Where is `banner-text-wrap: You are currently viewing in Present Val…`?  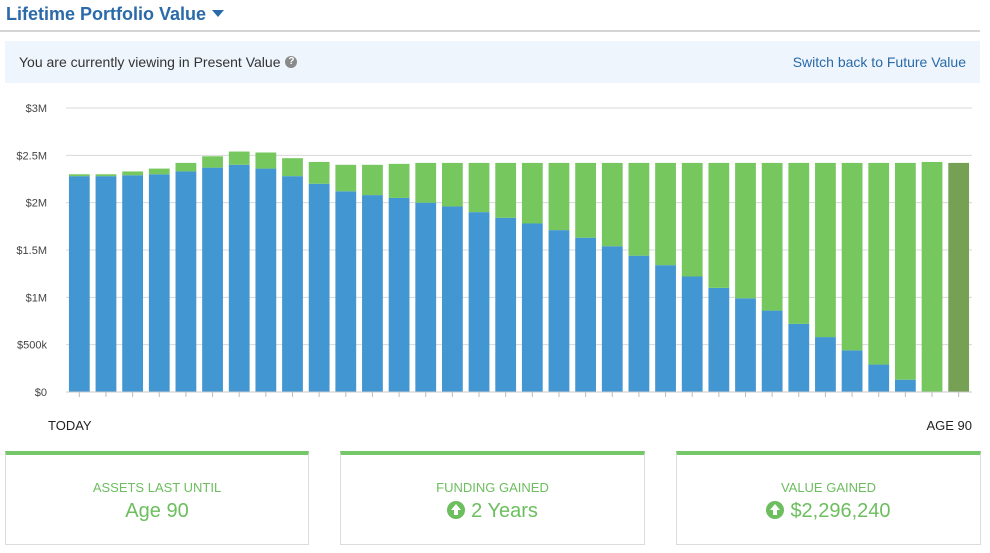 banner-text-wrap: You are currently viewing in Present Val… is located at coordinates (158, 62).